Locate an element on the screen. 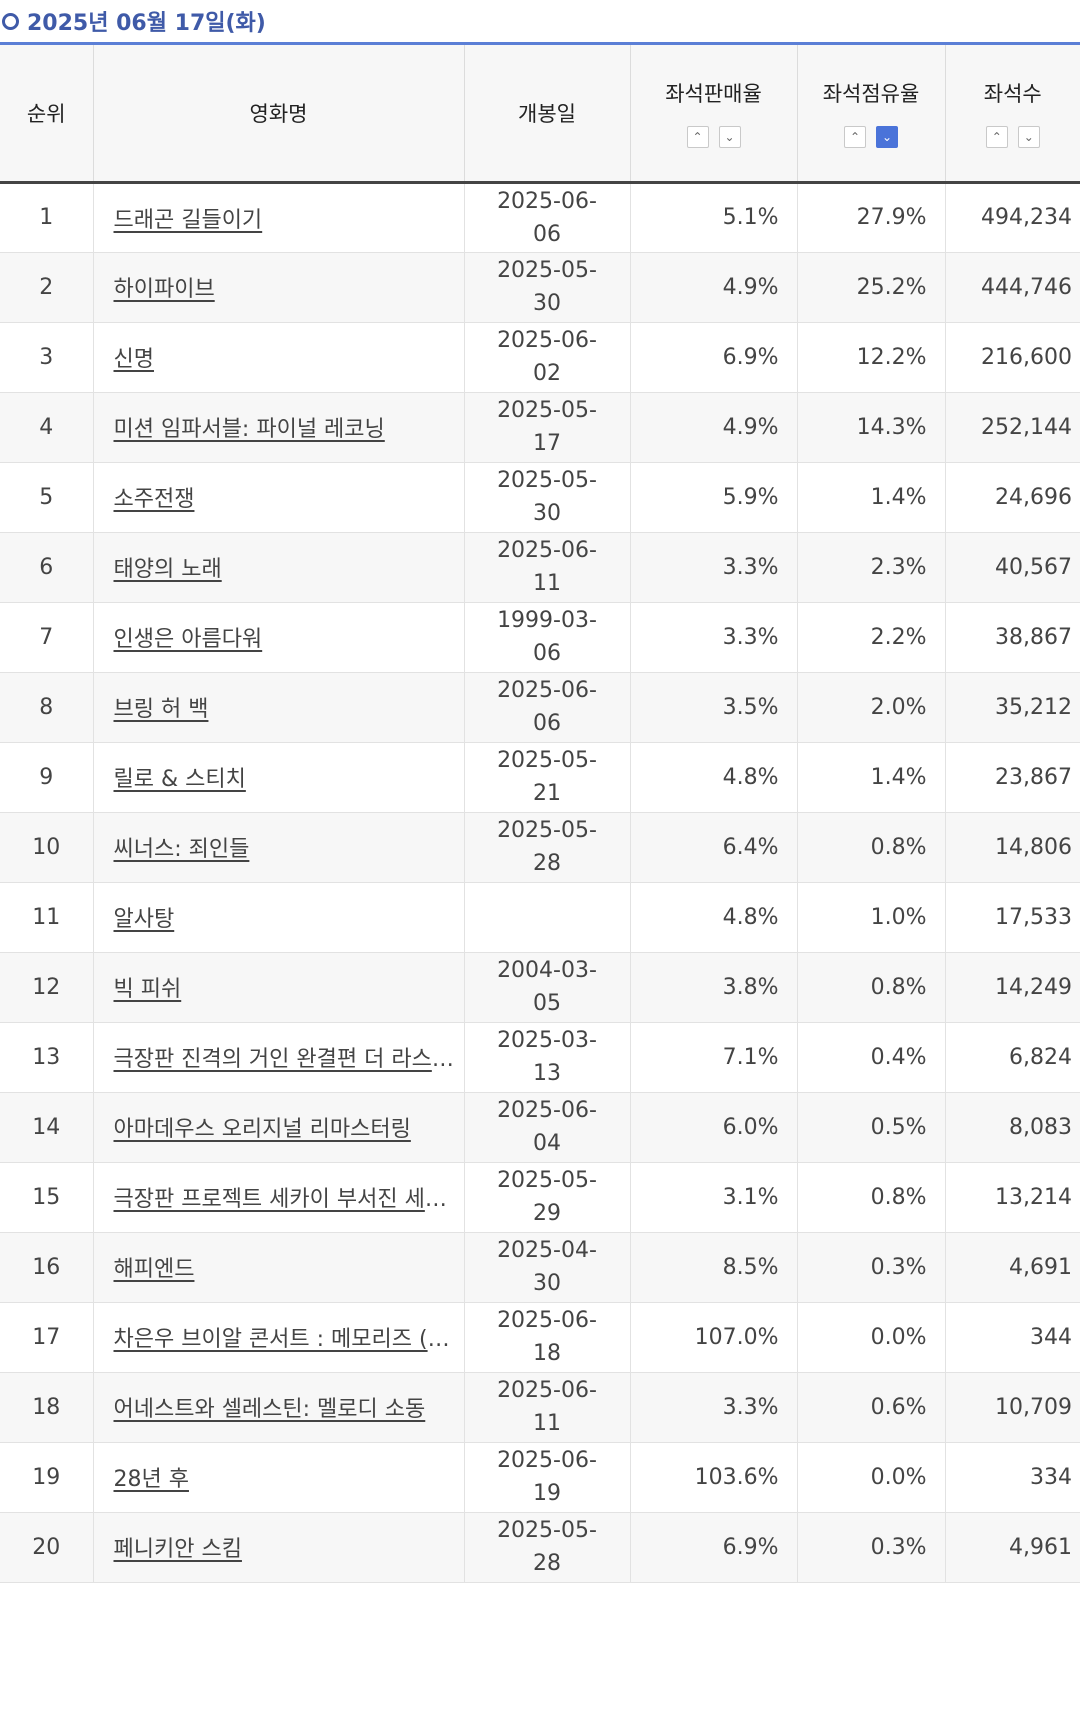 The width and height of the screenshot is (1080, 1716). title-cell: 페니키안 스킴 is located at coordinates (278, 1547).